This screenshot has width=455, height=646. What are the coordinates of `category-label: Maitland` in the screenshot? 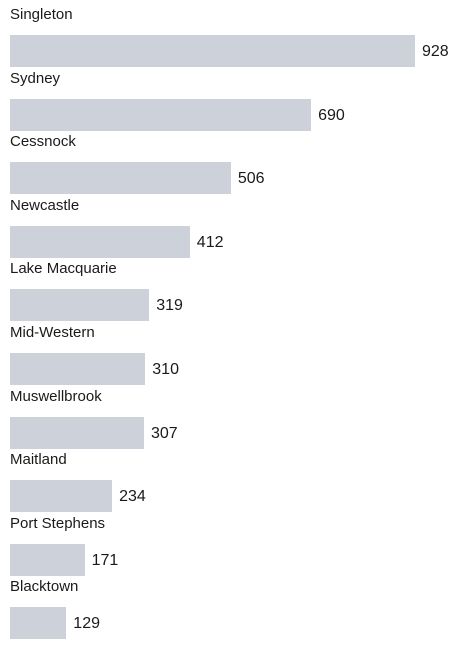 It's located at (38, 460).